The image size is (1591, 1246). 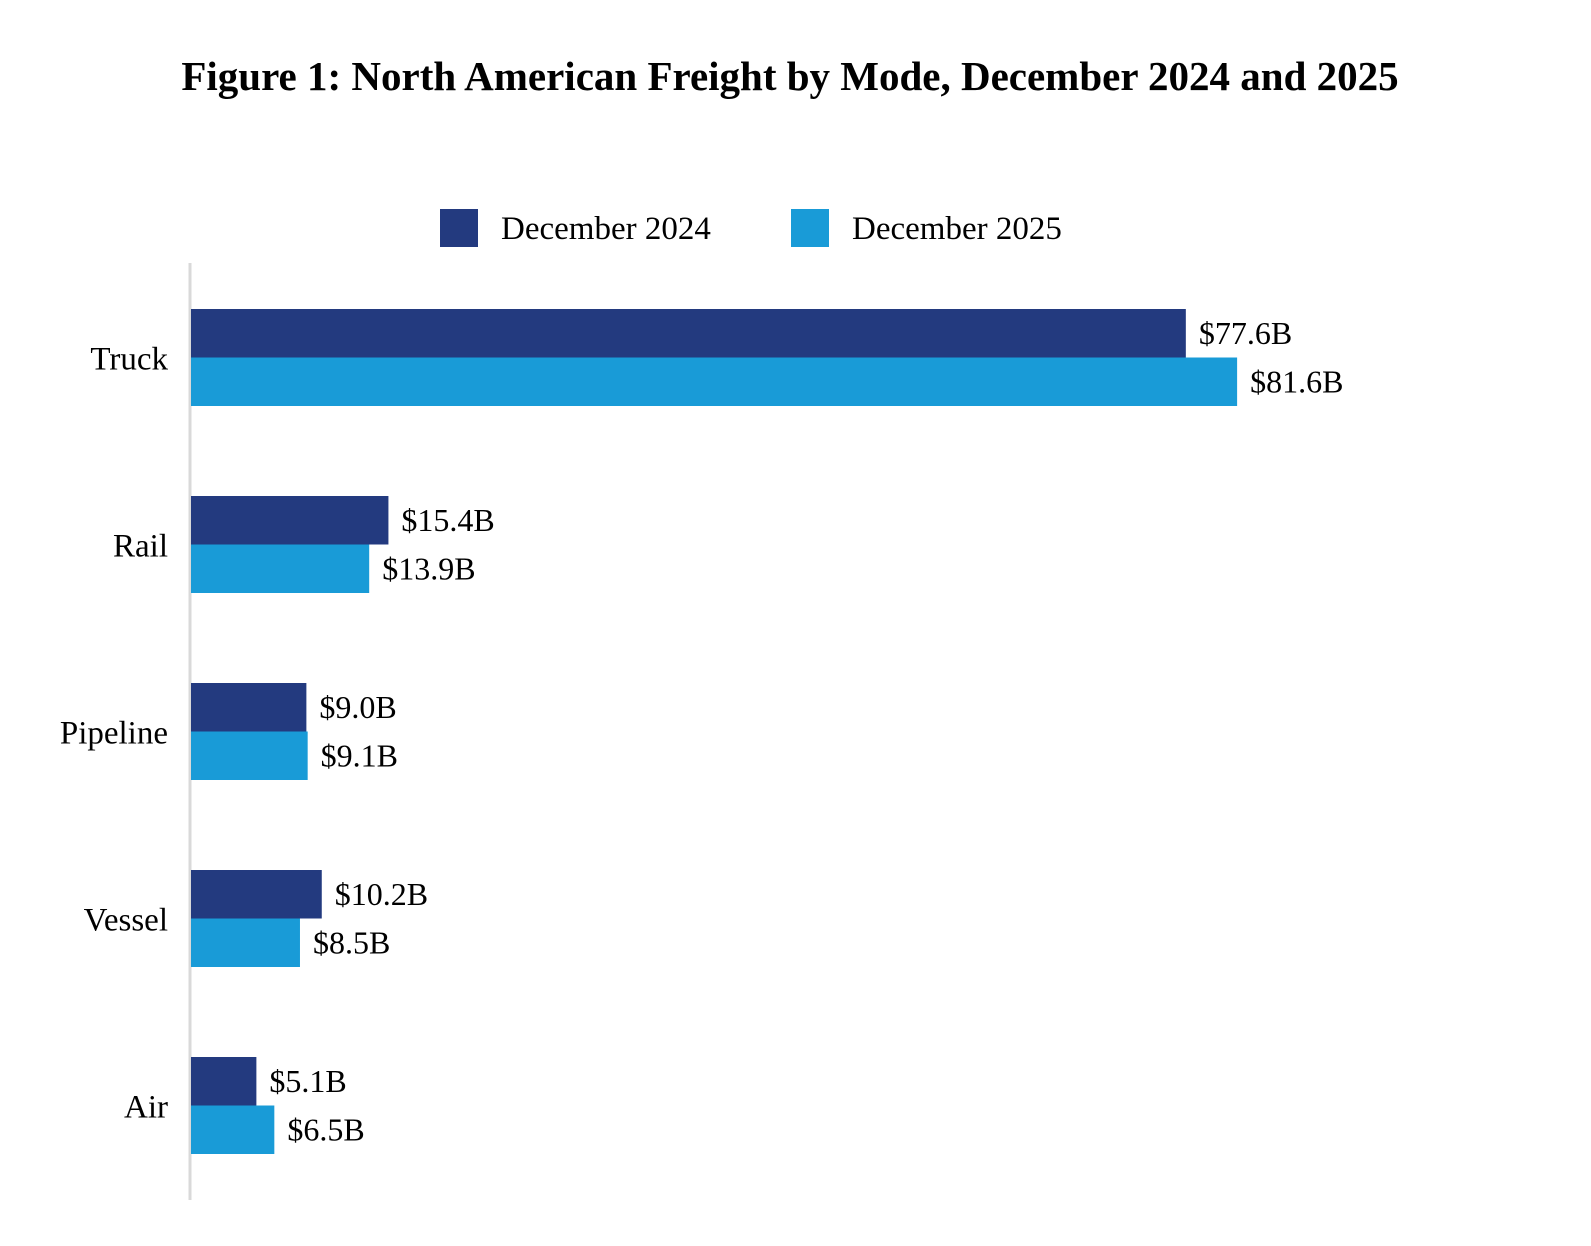 What do you see at coordinates (751, 228) in the screenshot?
I see `legend: December 2024 December 2025` at bounding box center [751, 228].